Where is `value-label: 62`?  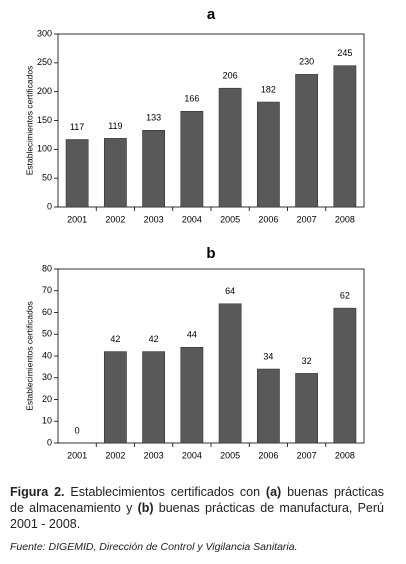
value-label: 62 is located at coordinates (345, 296).